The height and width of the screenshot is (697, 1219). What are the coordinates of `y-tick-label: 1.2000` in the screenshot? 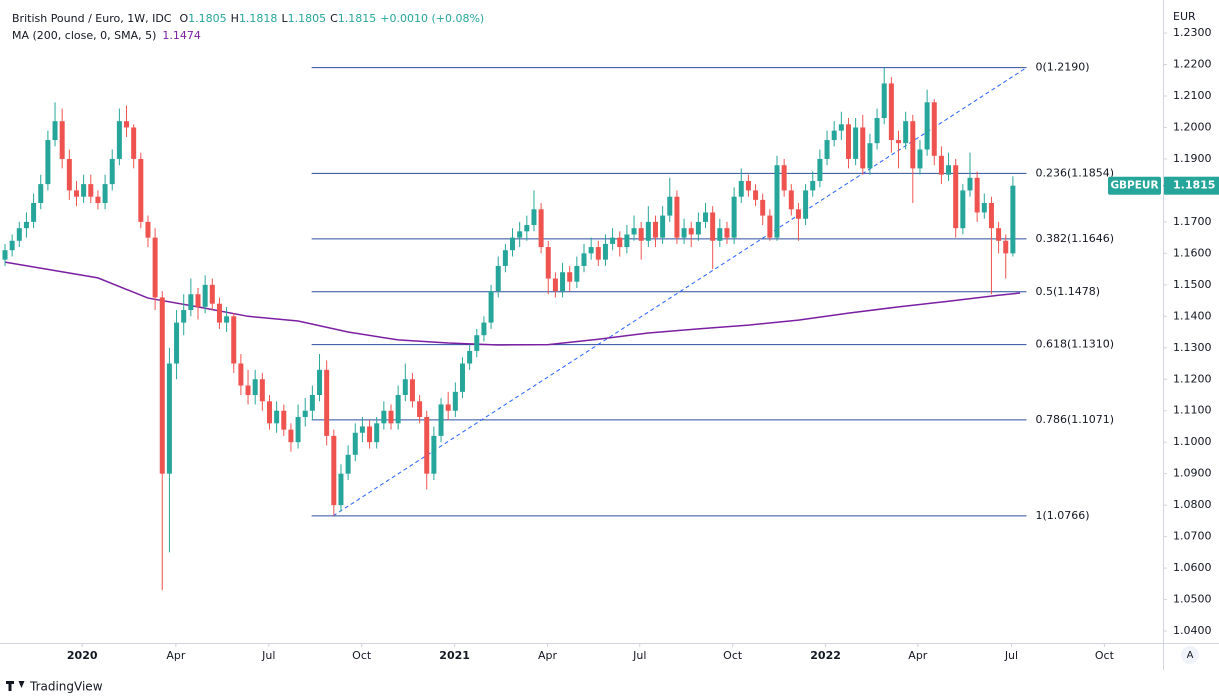 It's located at (1192, 126).